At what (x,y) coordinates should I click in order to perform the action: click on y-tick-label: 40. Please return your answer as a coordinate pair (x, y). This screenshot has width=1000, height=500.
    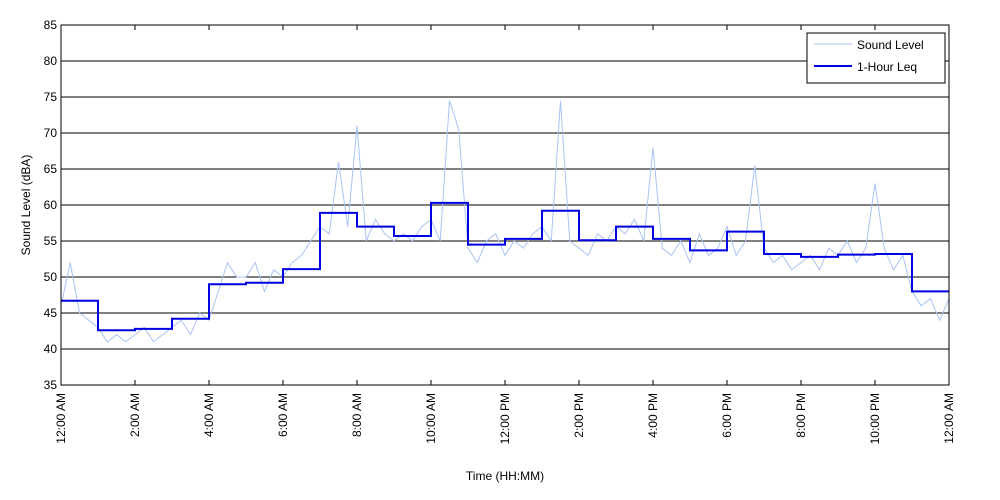
    Looking at the image, I should click on (51, 349).